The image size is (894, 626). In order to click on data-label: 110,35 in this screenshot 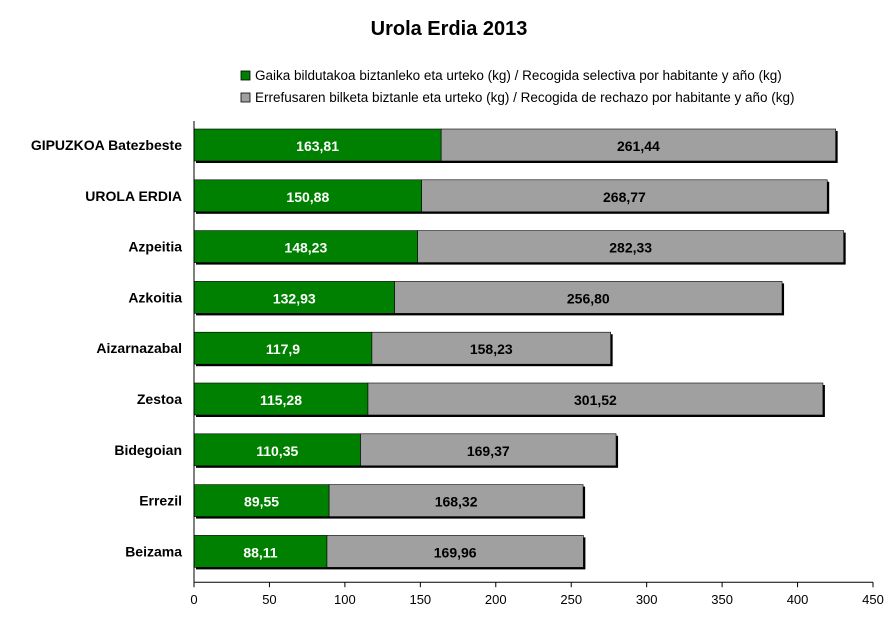, I will do `click(277, 451)`.